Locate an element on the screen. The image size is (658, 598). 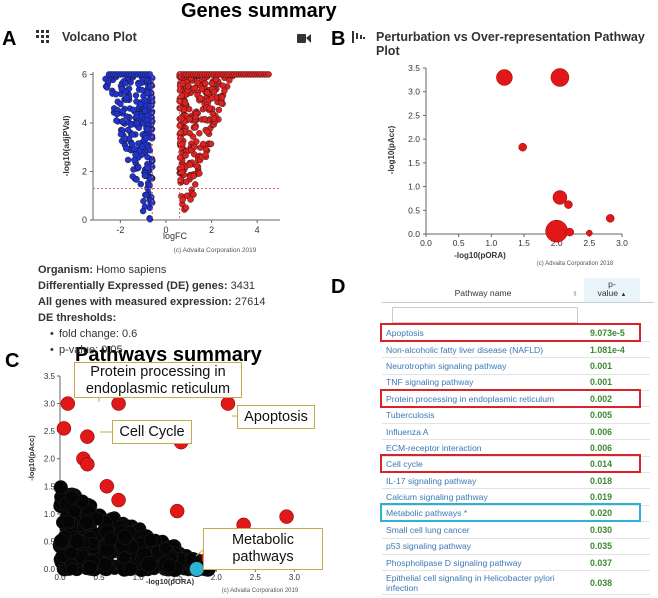
pathway-name-link: Influenza A is located at coordinates (484, 432).